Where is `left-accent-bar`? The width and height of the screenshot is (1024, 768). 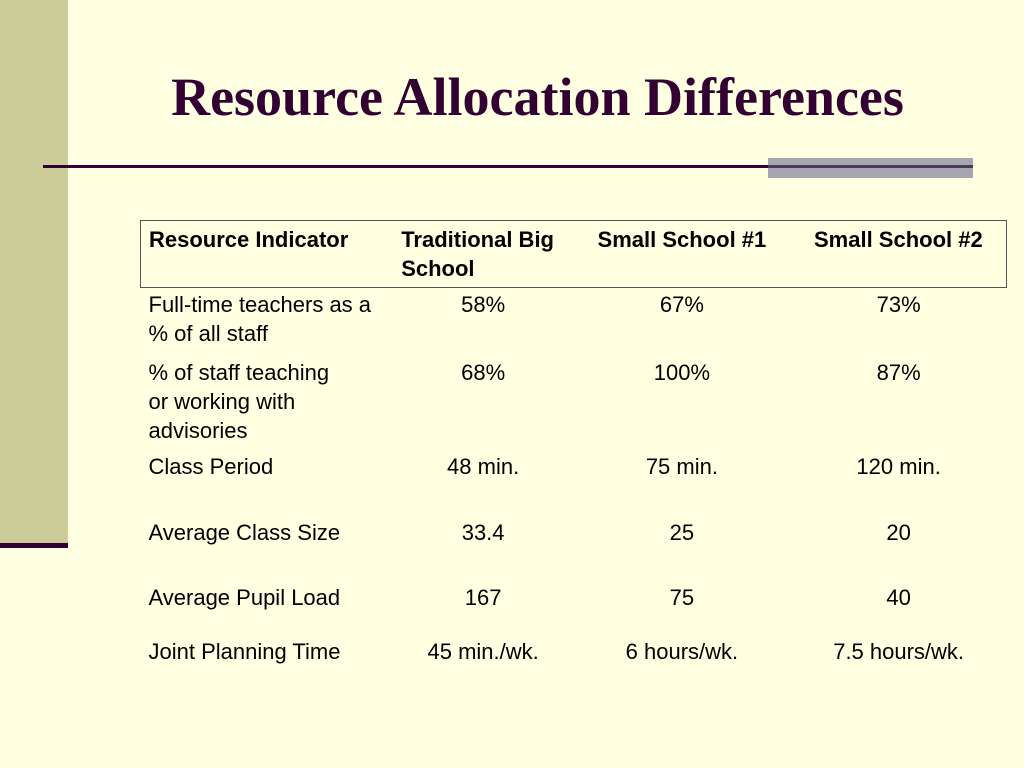
left-accent-bar is located at coordinates (34, 272).